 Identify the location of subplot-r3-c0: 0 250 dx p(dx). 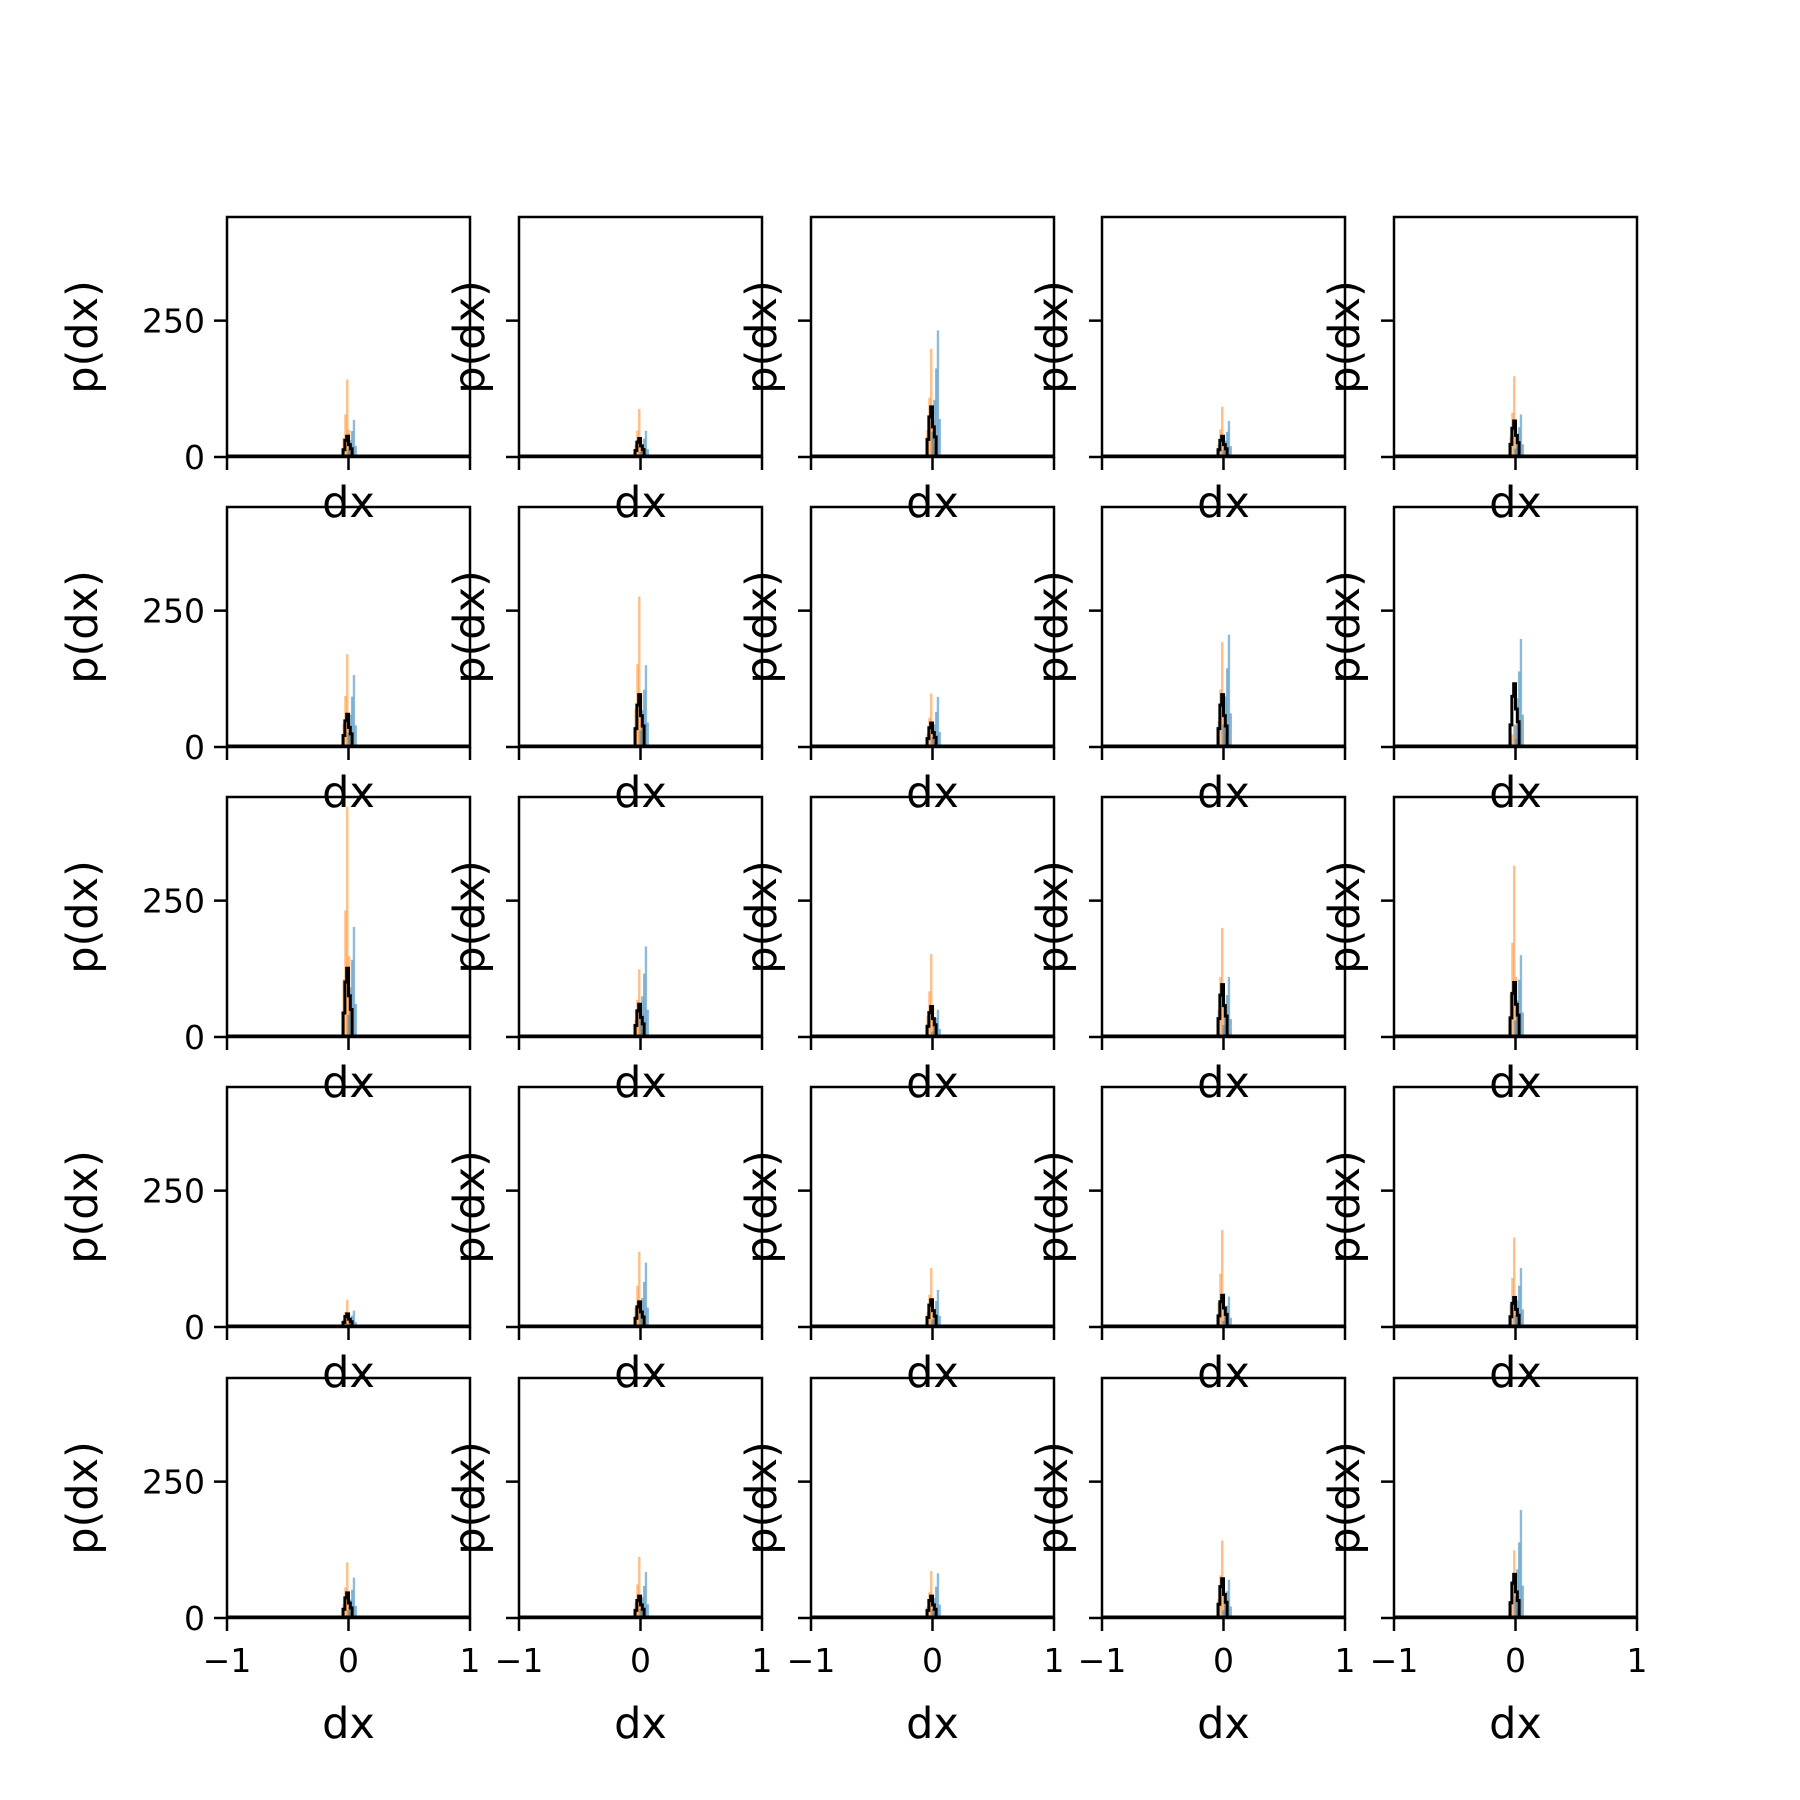
(265, 1241).